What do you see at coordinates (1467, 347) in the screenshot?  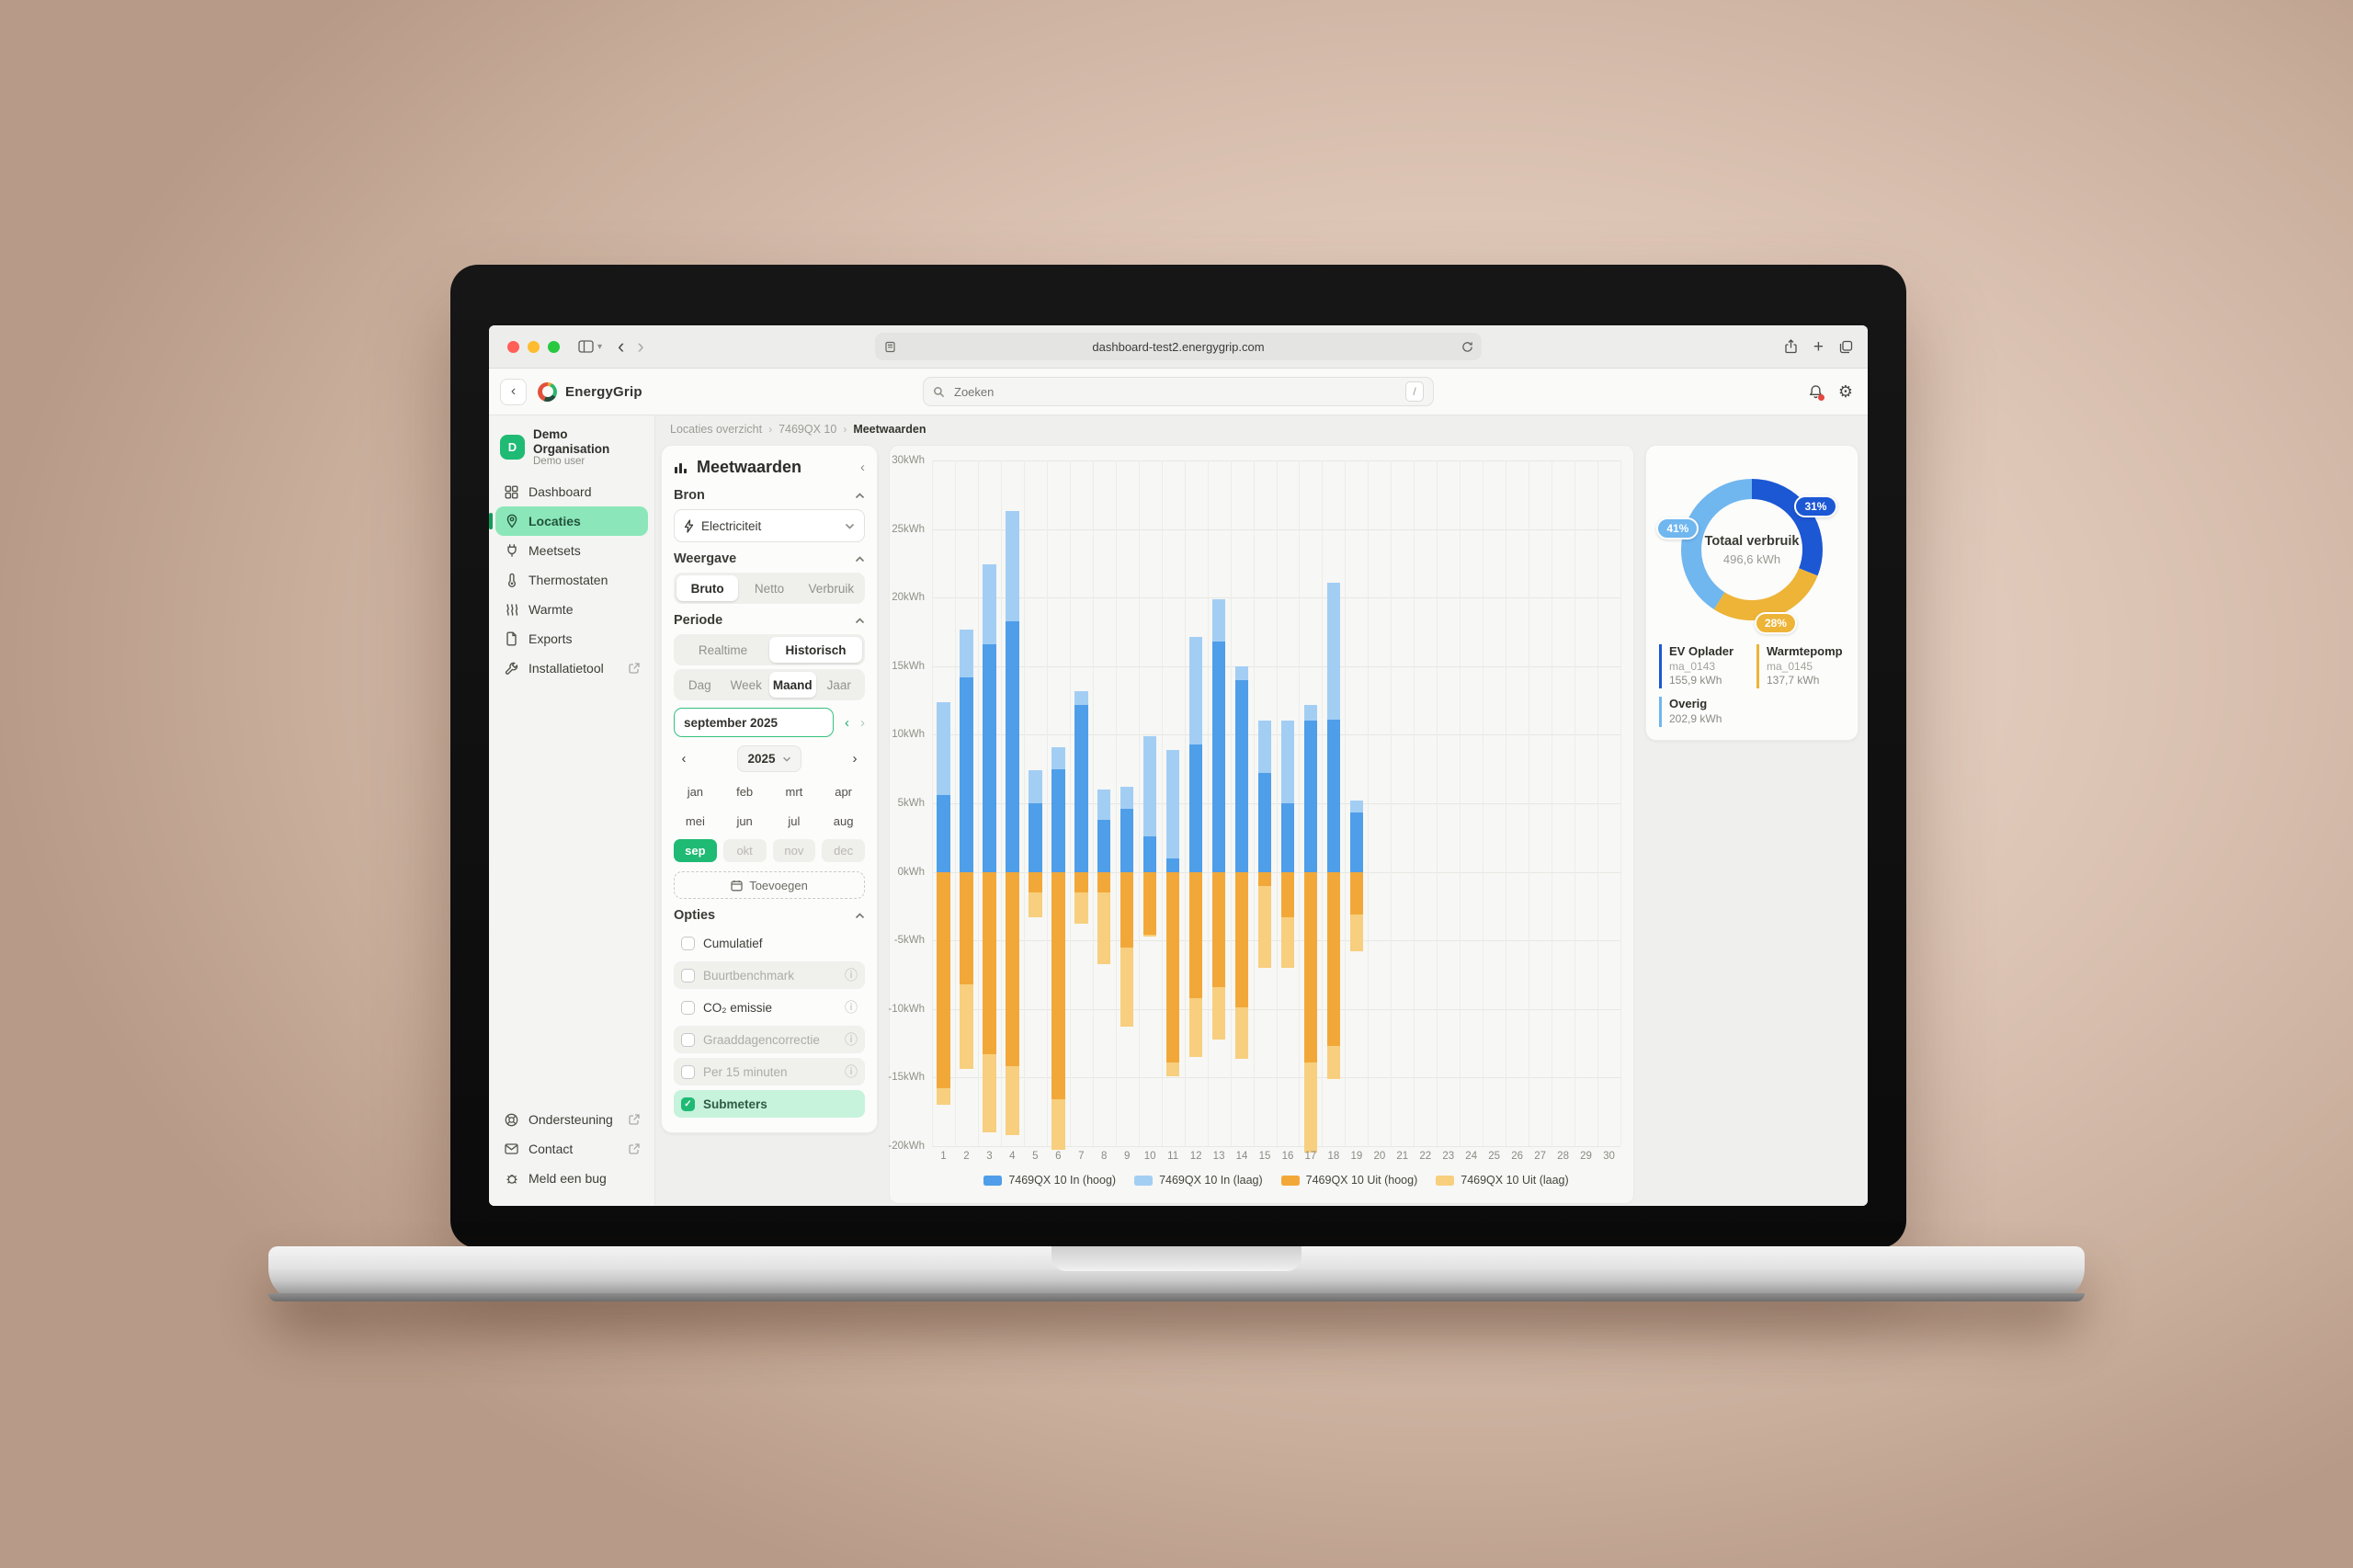 I see `reload-icon` at bounding box center [1467, 347].